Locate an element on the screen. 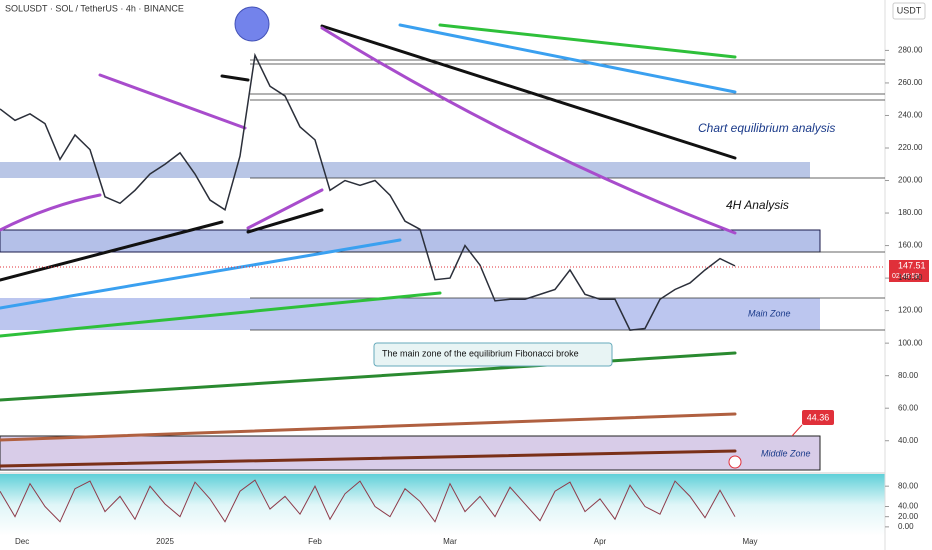 Image resolution: width=932 pixels, height=550 pixels. x-tick-label: May is located at coordinates (749, 541).